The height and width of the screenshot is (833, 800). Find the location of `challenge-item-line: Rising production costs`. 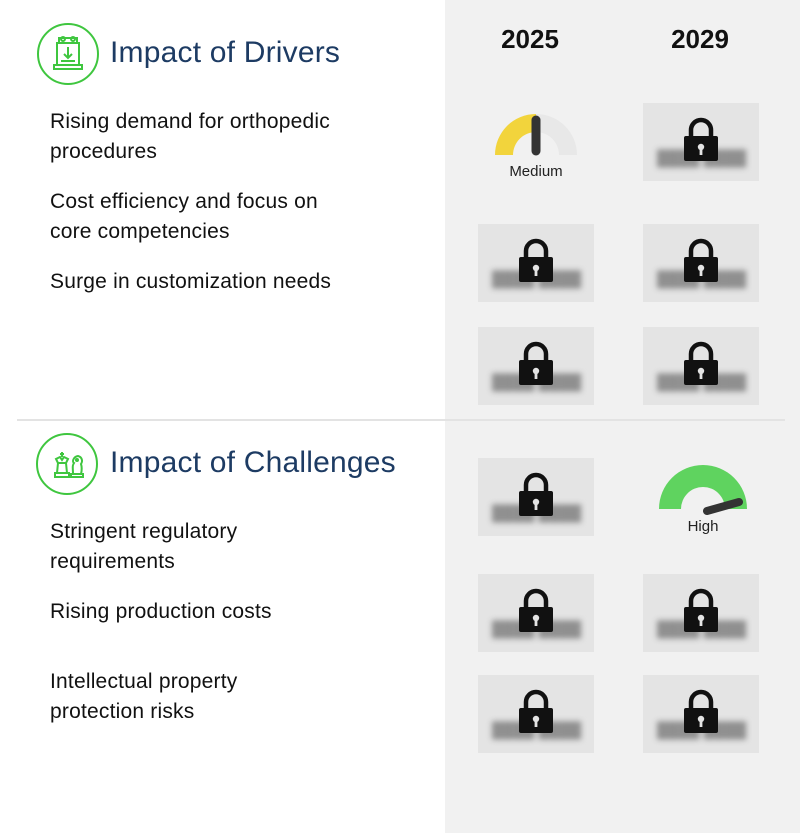

challenge-item-line: Rising production costs is located at coordinates (161, 611).